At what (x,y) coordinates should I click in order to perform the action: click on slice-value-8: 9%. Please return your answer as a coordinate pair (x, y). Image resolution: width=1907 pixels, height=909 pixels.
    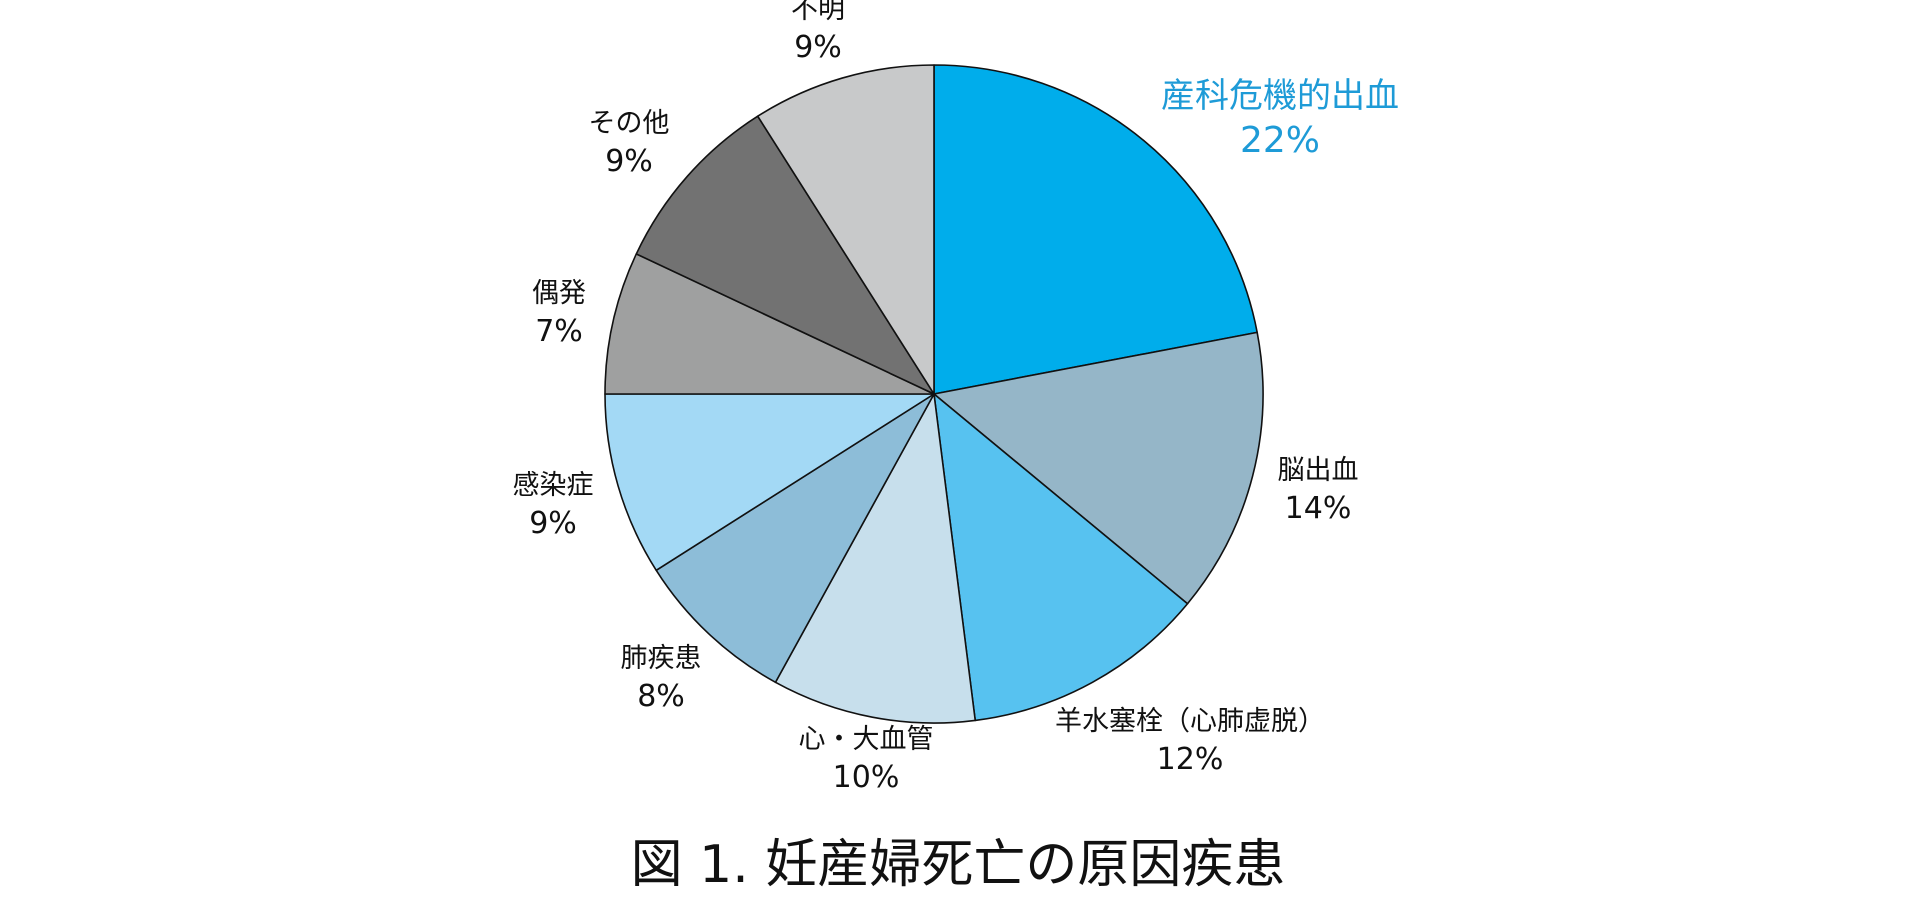
    Looking at the image, I should click on (629, 161).